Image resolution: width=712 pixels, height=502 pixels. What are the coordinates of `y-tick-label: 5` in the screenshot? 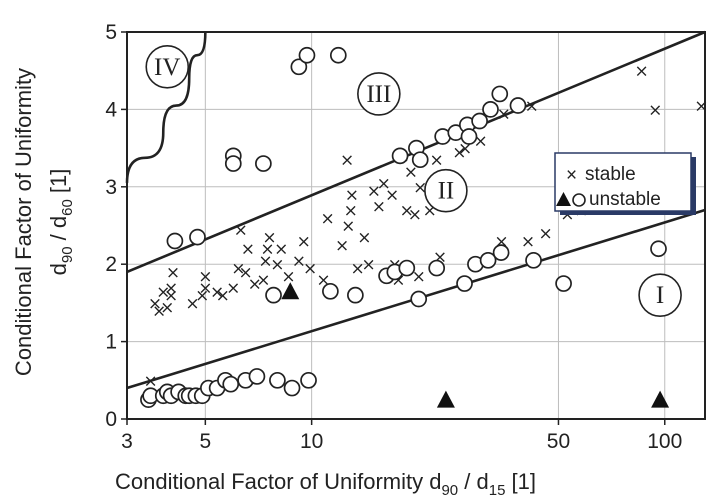 It's located at (111, 32).